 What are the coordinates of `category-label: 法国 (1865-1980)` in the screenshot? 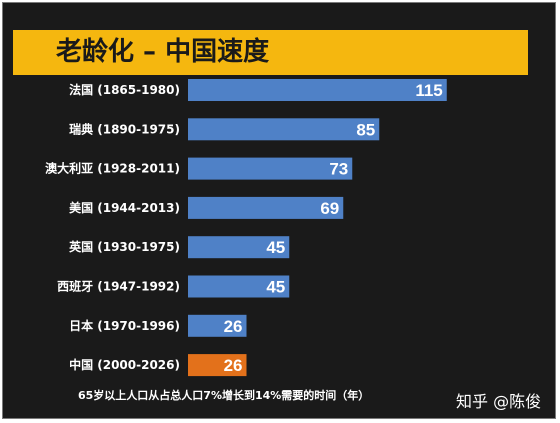 It's located at (124, 89).